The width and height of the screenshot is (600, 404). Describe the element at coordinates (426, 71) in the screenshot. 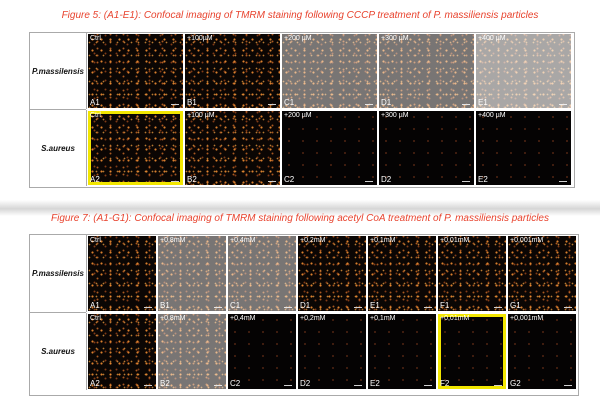

I see `micrograph-panel: +300 µM D1` at that location.